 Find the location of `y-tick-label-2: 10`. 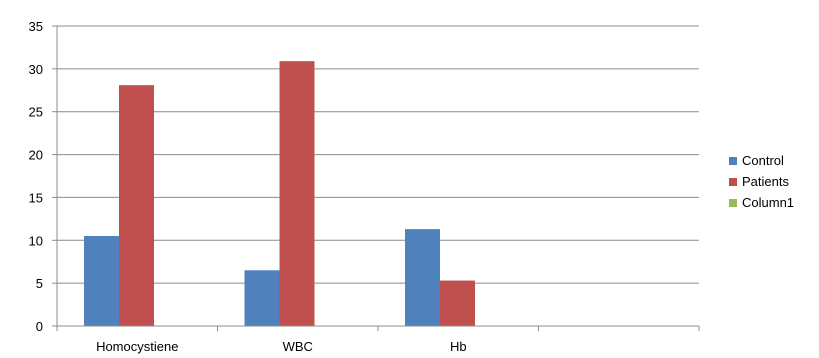

y-tick-label-2: 10 is located at coordinates (36, 240).